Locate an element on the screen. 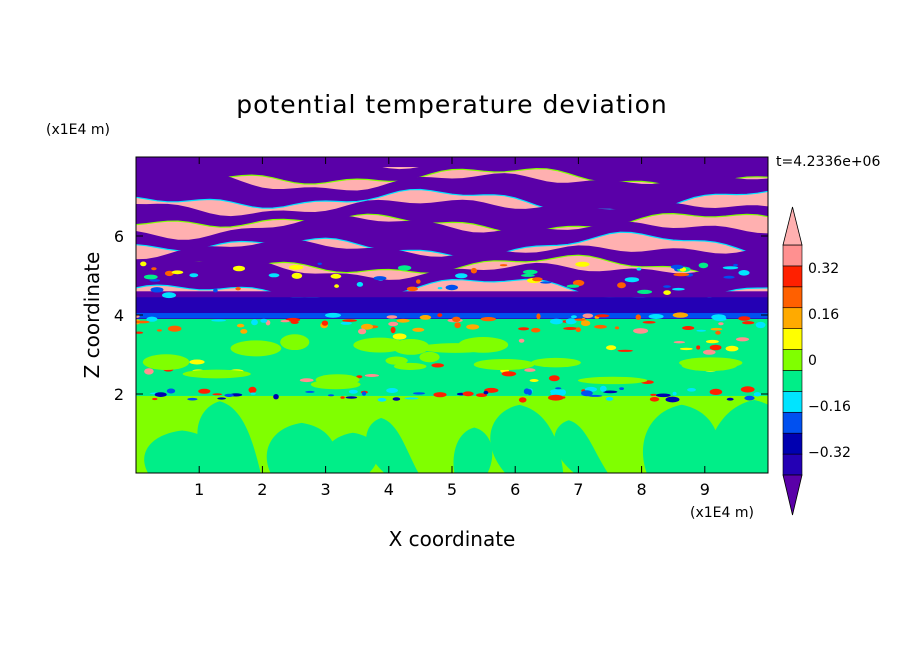 This screenshot has width=904, height=658. x-tick-label: 5 is located at coordinates (452, 489).